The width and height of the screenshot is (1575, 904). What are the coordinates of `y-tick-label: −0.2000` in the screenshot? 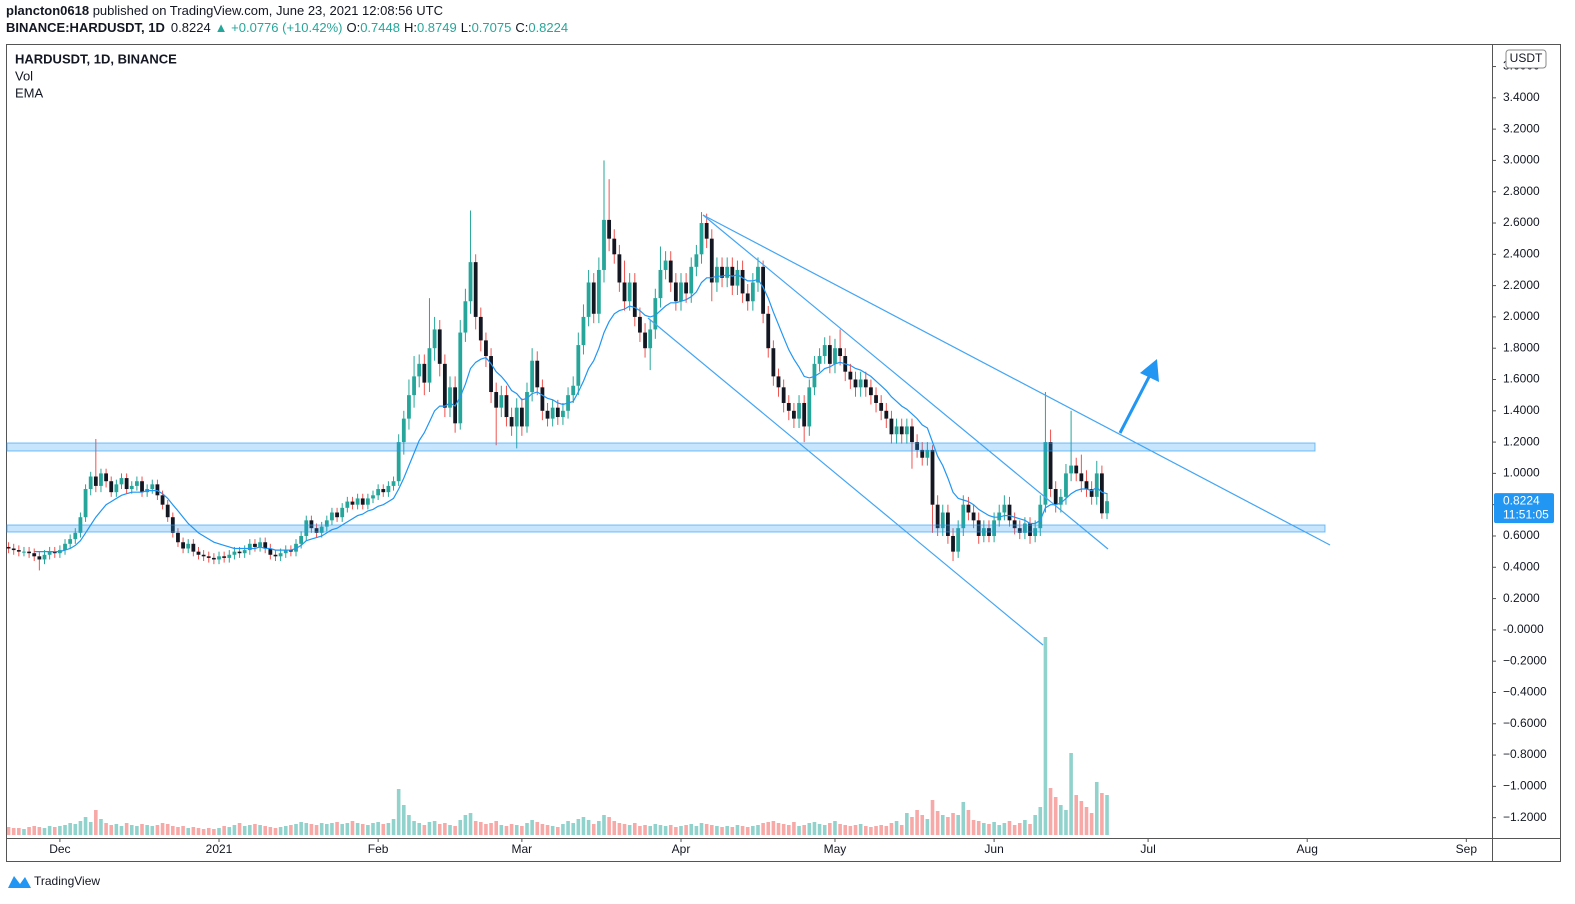 It's located at (1525, 660).